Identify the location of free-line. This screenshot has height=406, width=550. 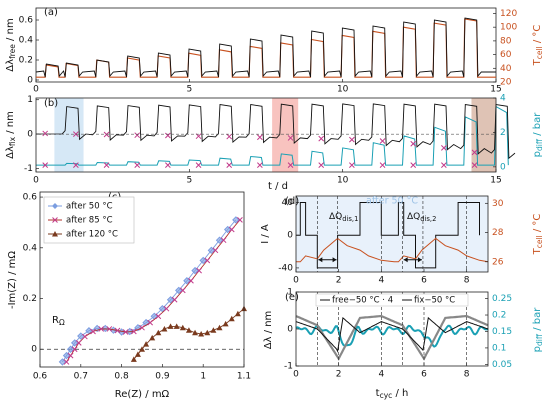
(392, 338).